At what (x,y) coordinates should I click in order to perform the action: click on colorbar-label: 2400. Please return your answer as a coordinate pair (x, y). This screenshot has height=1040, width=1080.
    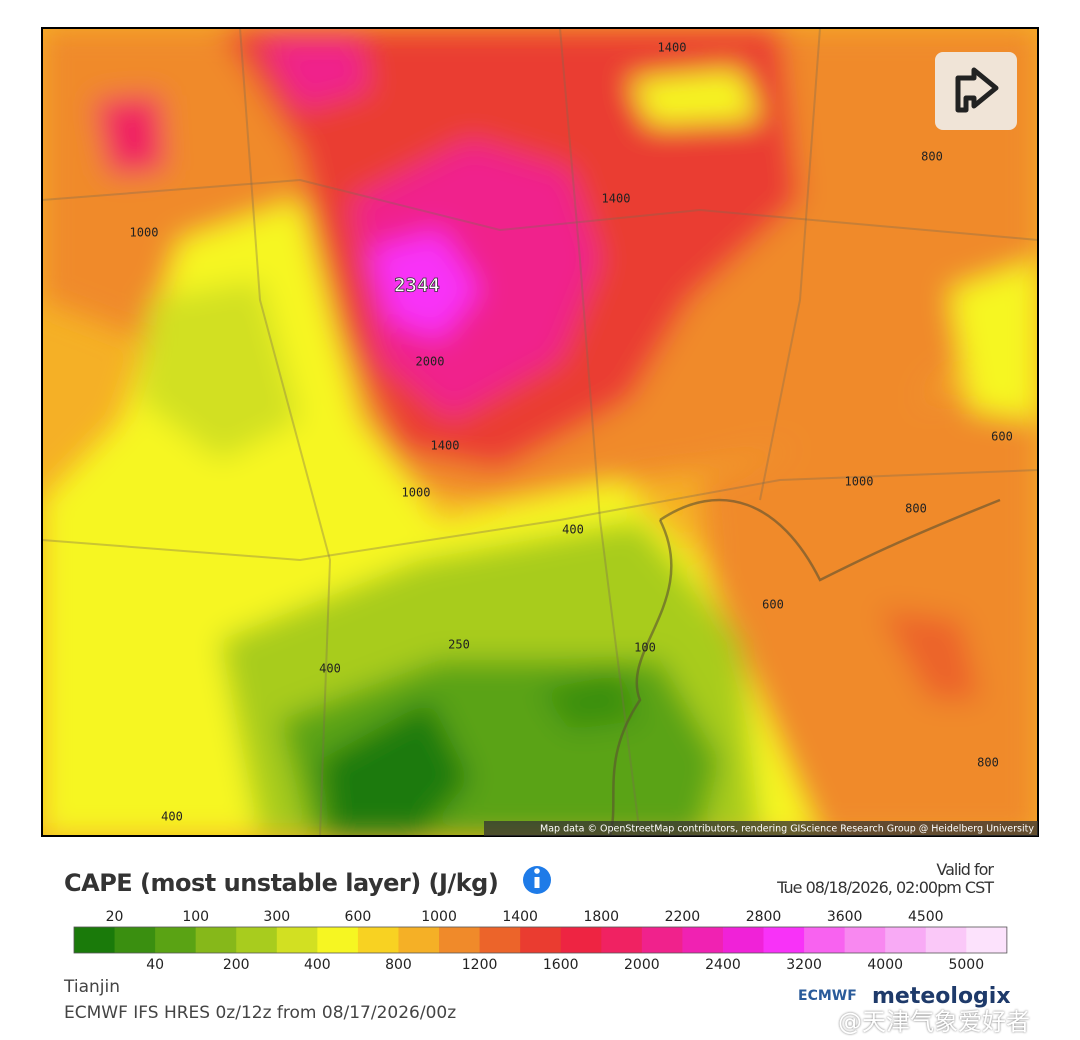
    Looking at the image, I should click on (723, 965).